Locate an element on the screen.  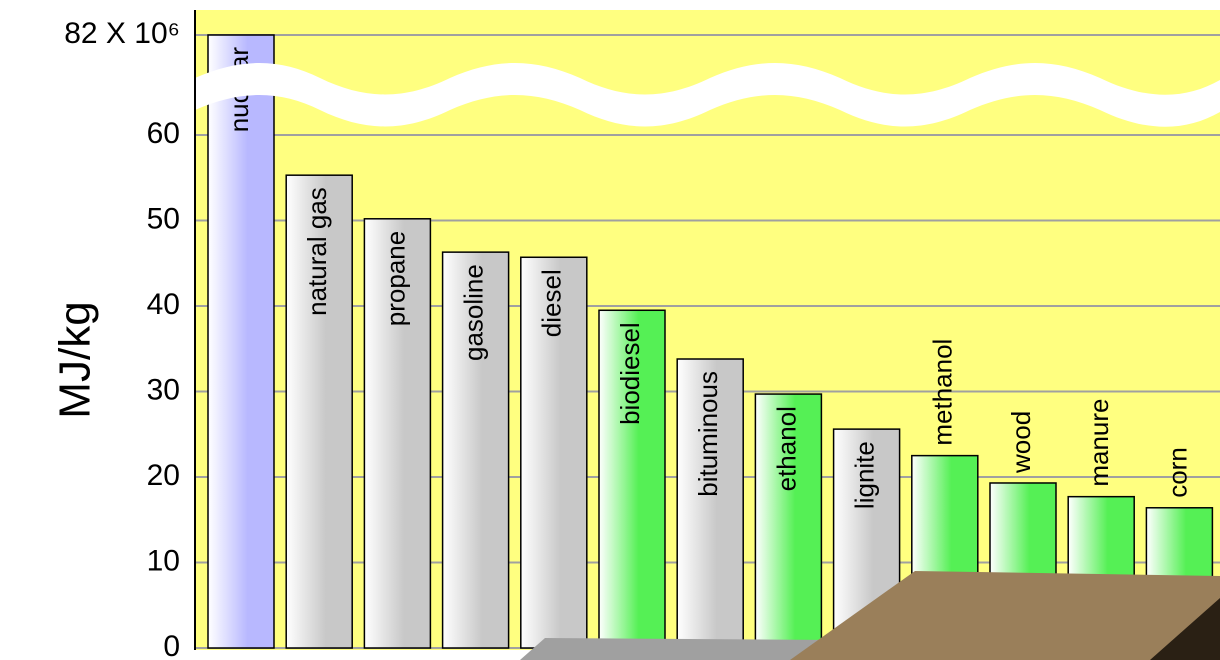
category-label: biodiesel is located at coordinates (630, 373).